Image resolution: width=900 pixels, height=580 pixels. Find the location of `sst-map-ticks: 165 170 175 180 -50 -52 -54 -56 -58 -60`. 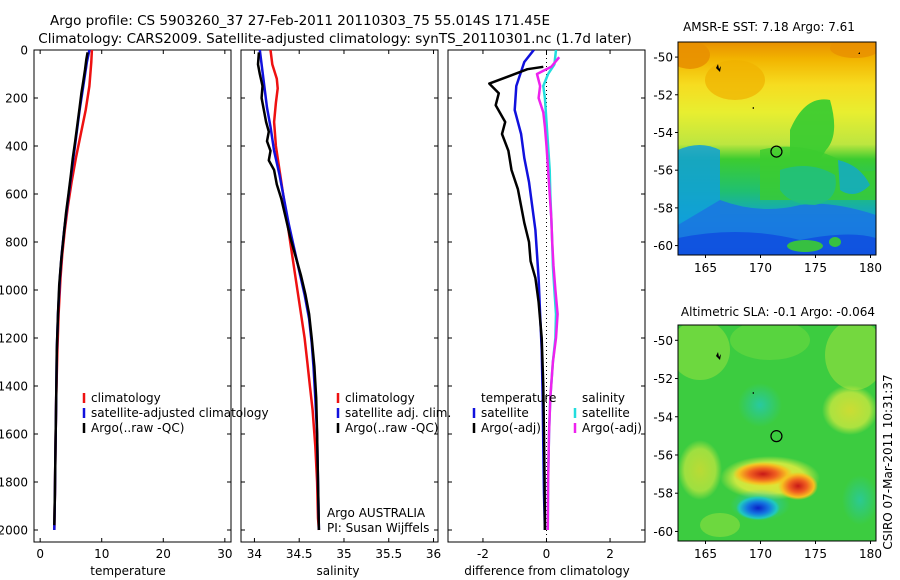

sst-map-ticks: 165 170 175 180 -50 -52 -54 -56 -58 -60 is located at coordinates (767, 163).